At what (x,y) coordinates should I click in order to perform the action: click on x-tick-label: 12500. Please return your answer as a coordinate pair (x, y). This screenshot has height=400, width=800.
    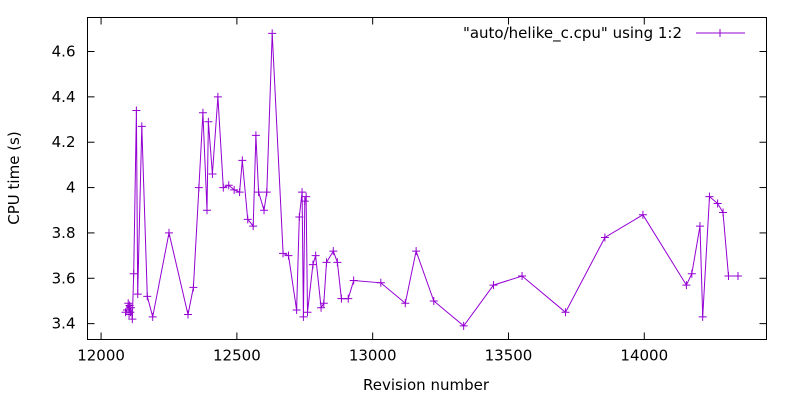
    Looking at the image, I should click on (237, 356).